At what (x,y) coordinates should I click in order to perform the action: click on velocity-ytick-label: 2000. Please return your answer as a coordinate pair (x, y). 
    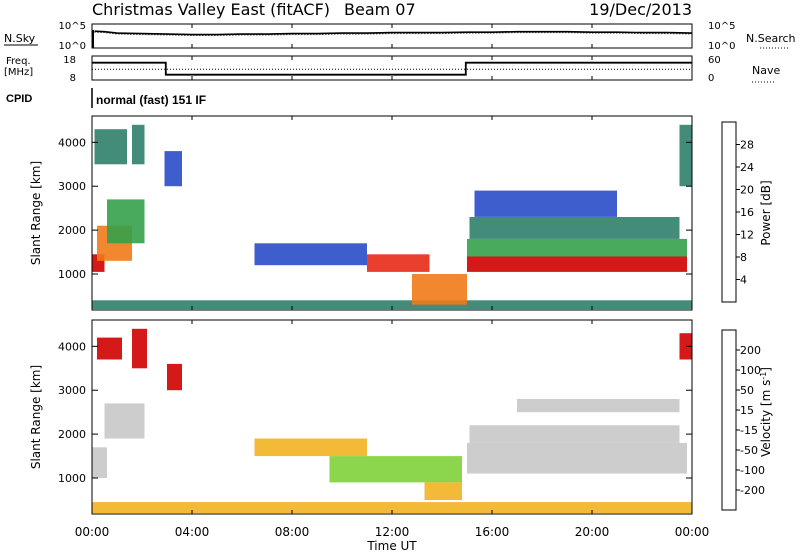
    Looking at the image, I should click on (72, 434).